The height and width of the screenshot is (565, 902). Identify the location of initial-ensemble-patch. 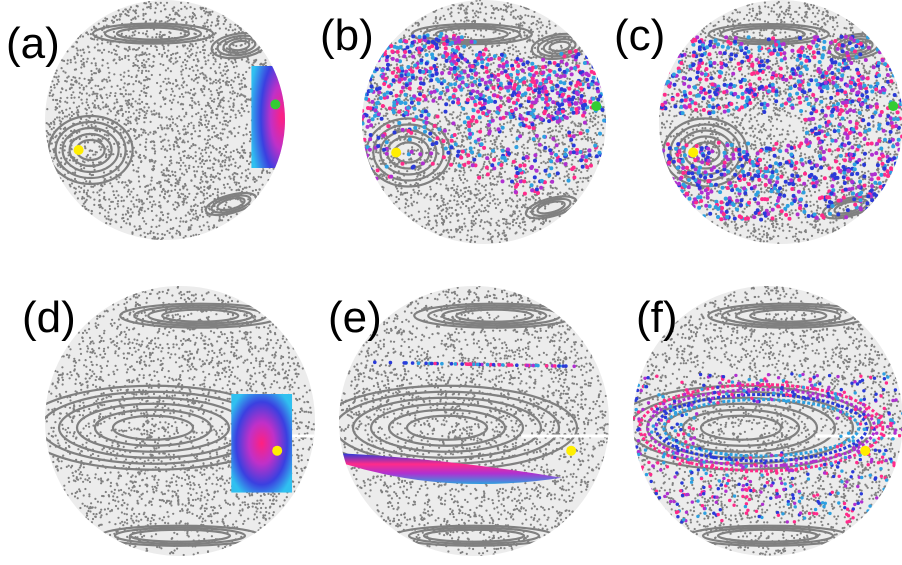
(262, 443).